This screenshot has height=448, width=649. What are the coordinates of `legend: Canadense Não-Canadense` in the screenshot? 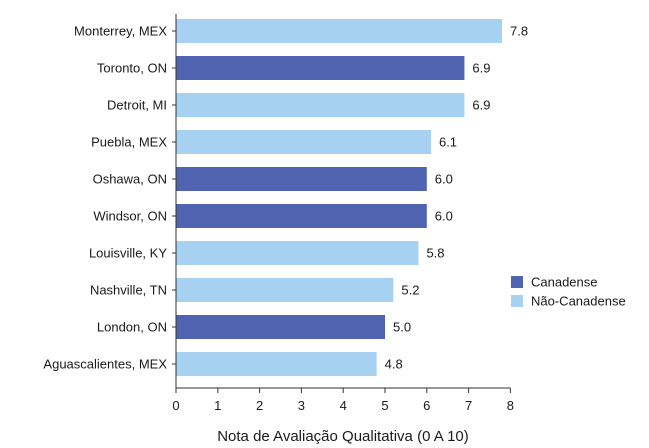 It's located at (568, 292).